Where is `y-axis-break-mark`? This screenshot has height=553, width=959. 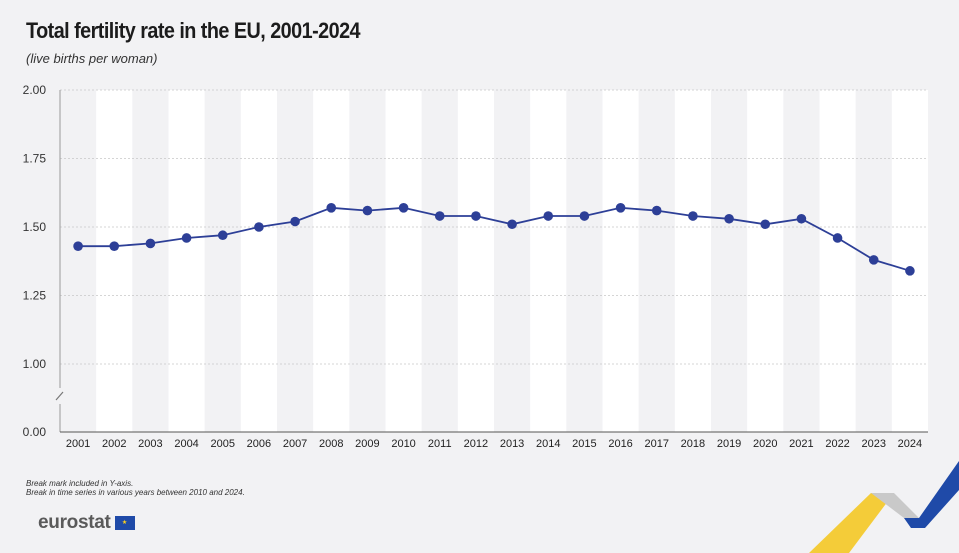 y-axis-break-mark is located at coordinates (59, 396).